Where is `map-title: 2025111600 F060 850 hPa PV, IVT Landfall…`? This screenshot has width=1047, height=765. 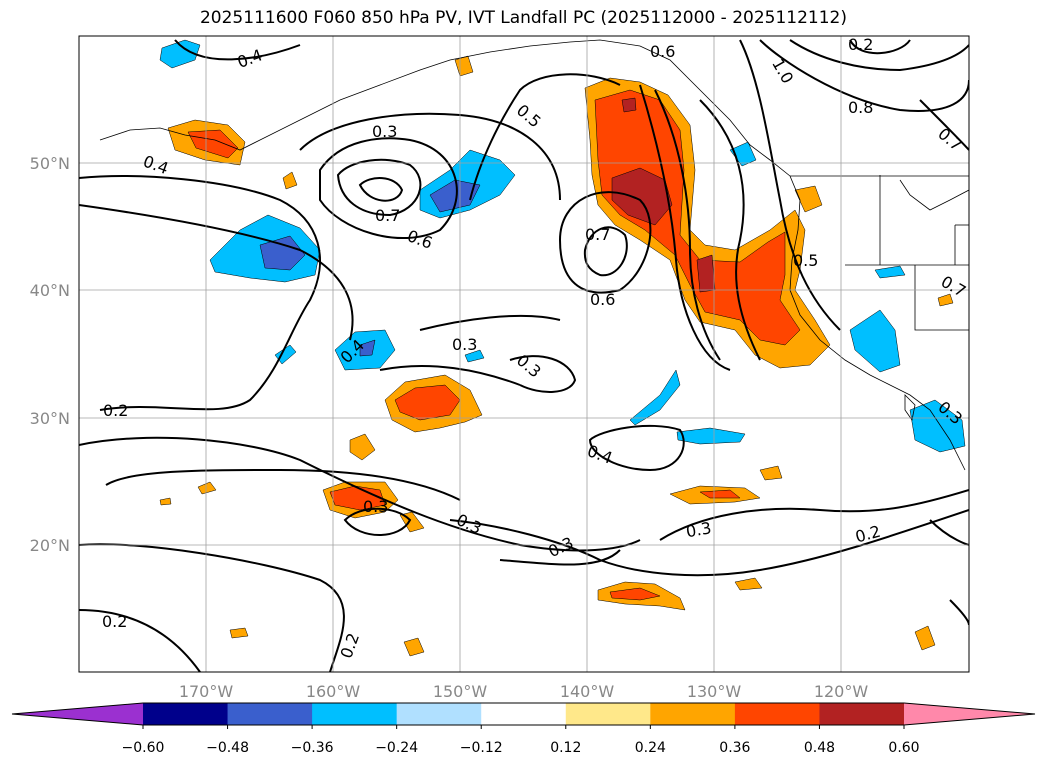
map-title: 2025111600 F060 850 hPa PV, IVT Landfall… is located at coordinates (523, 18).